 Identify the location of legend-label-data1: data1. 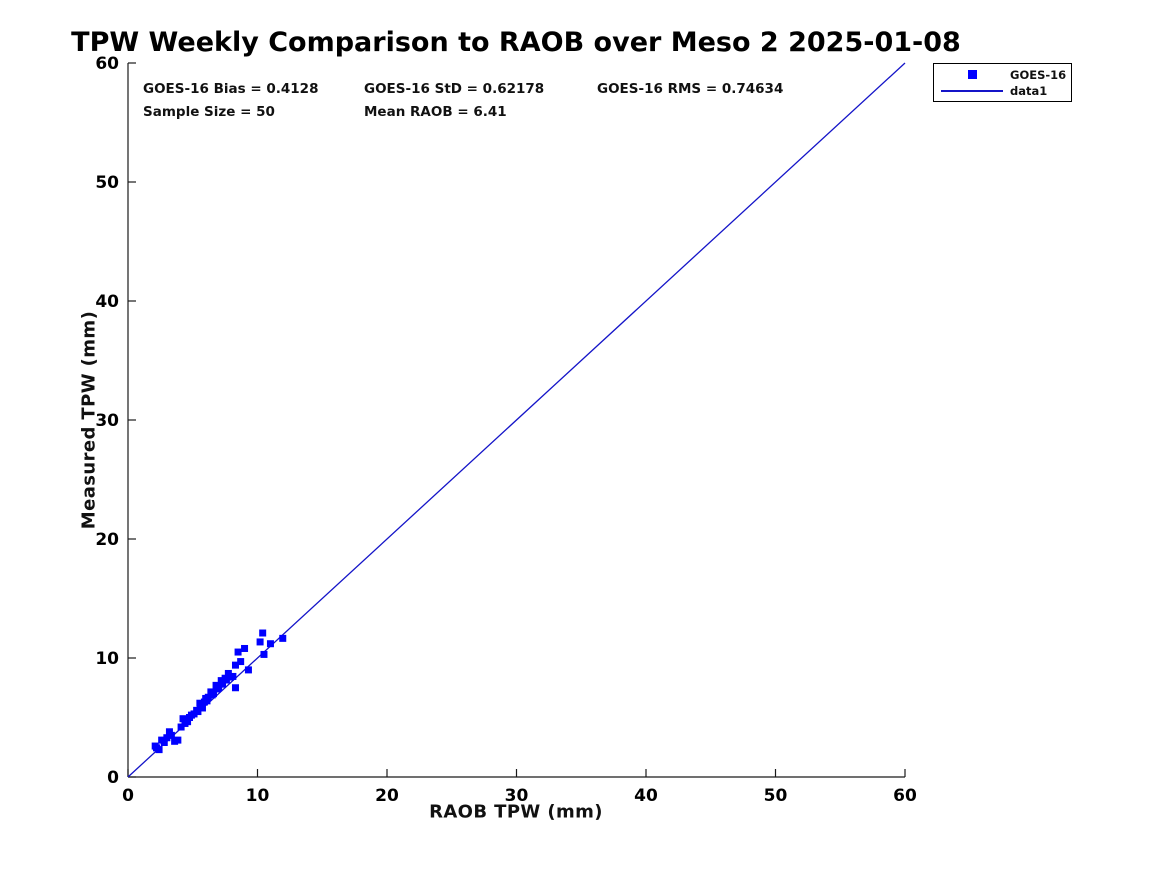
(1029, 90).